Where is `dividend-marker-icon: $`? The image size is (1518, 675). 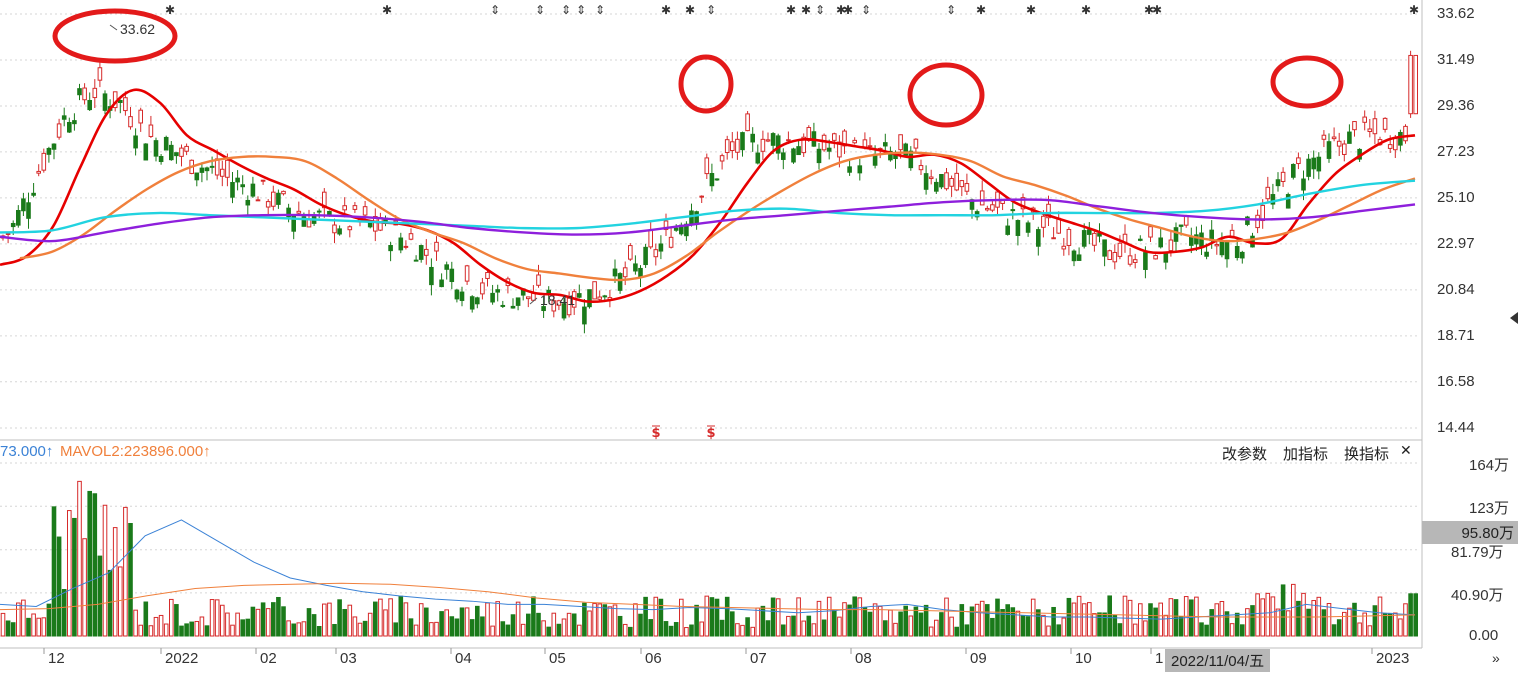 dividend-marker-icon: $ is located at coordinates (710, 433).